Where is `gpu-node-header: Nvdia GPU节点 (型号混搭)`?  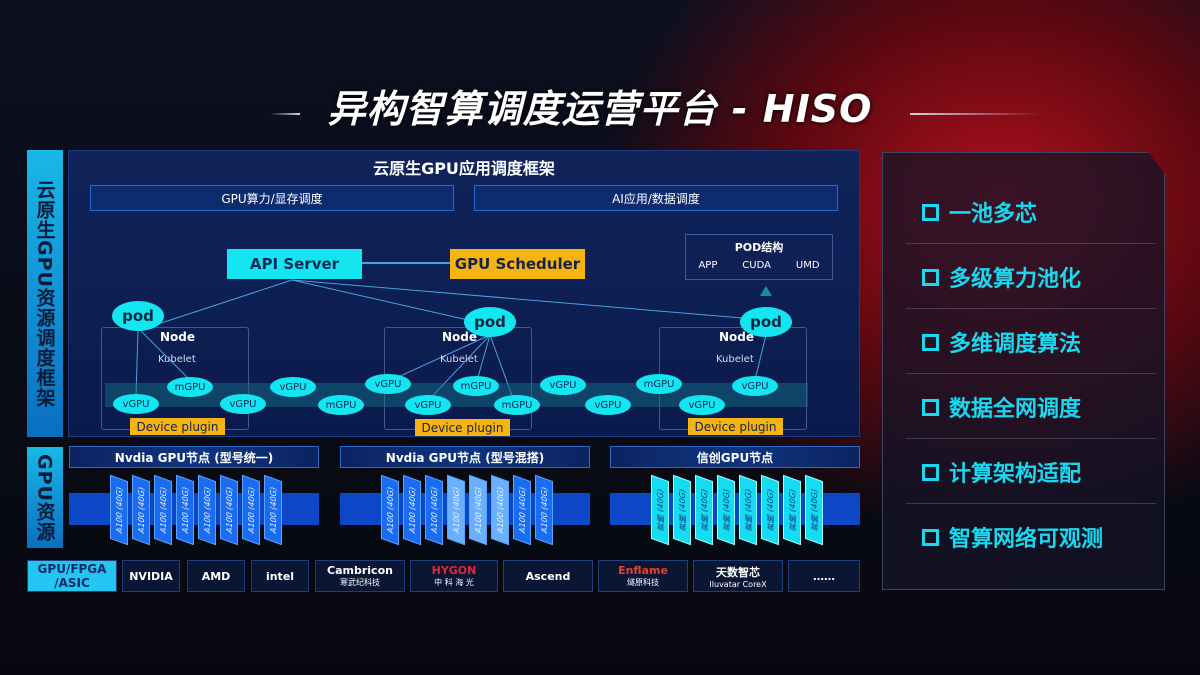 gpu-node-header: Nvdia GPU节点 (型号混搭) is located at coordinates (465, 457).